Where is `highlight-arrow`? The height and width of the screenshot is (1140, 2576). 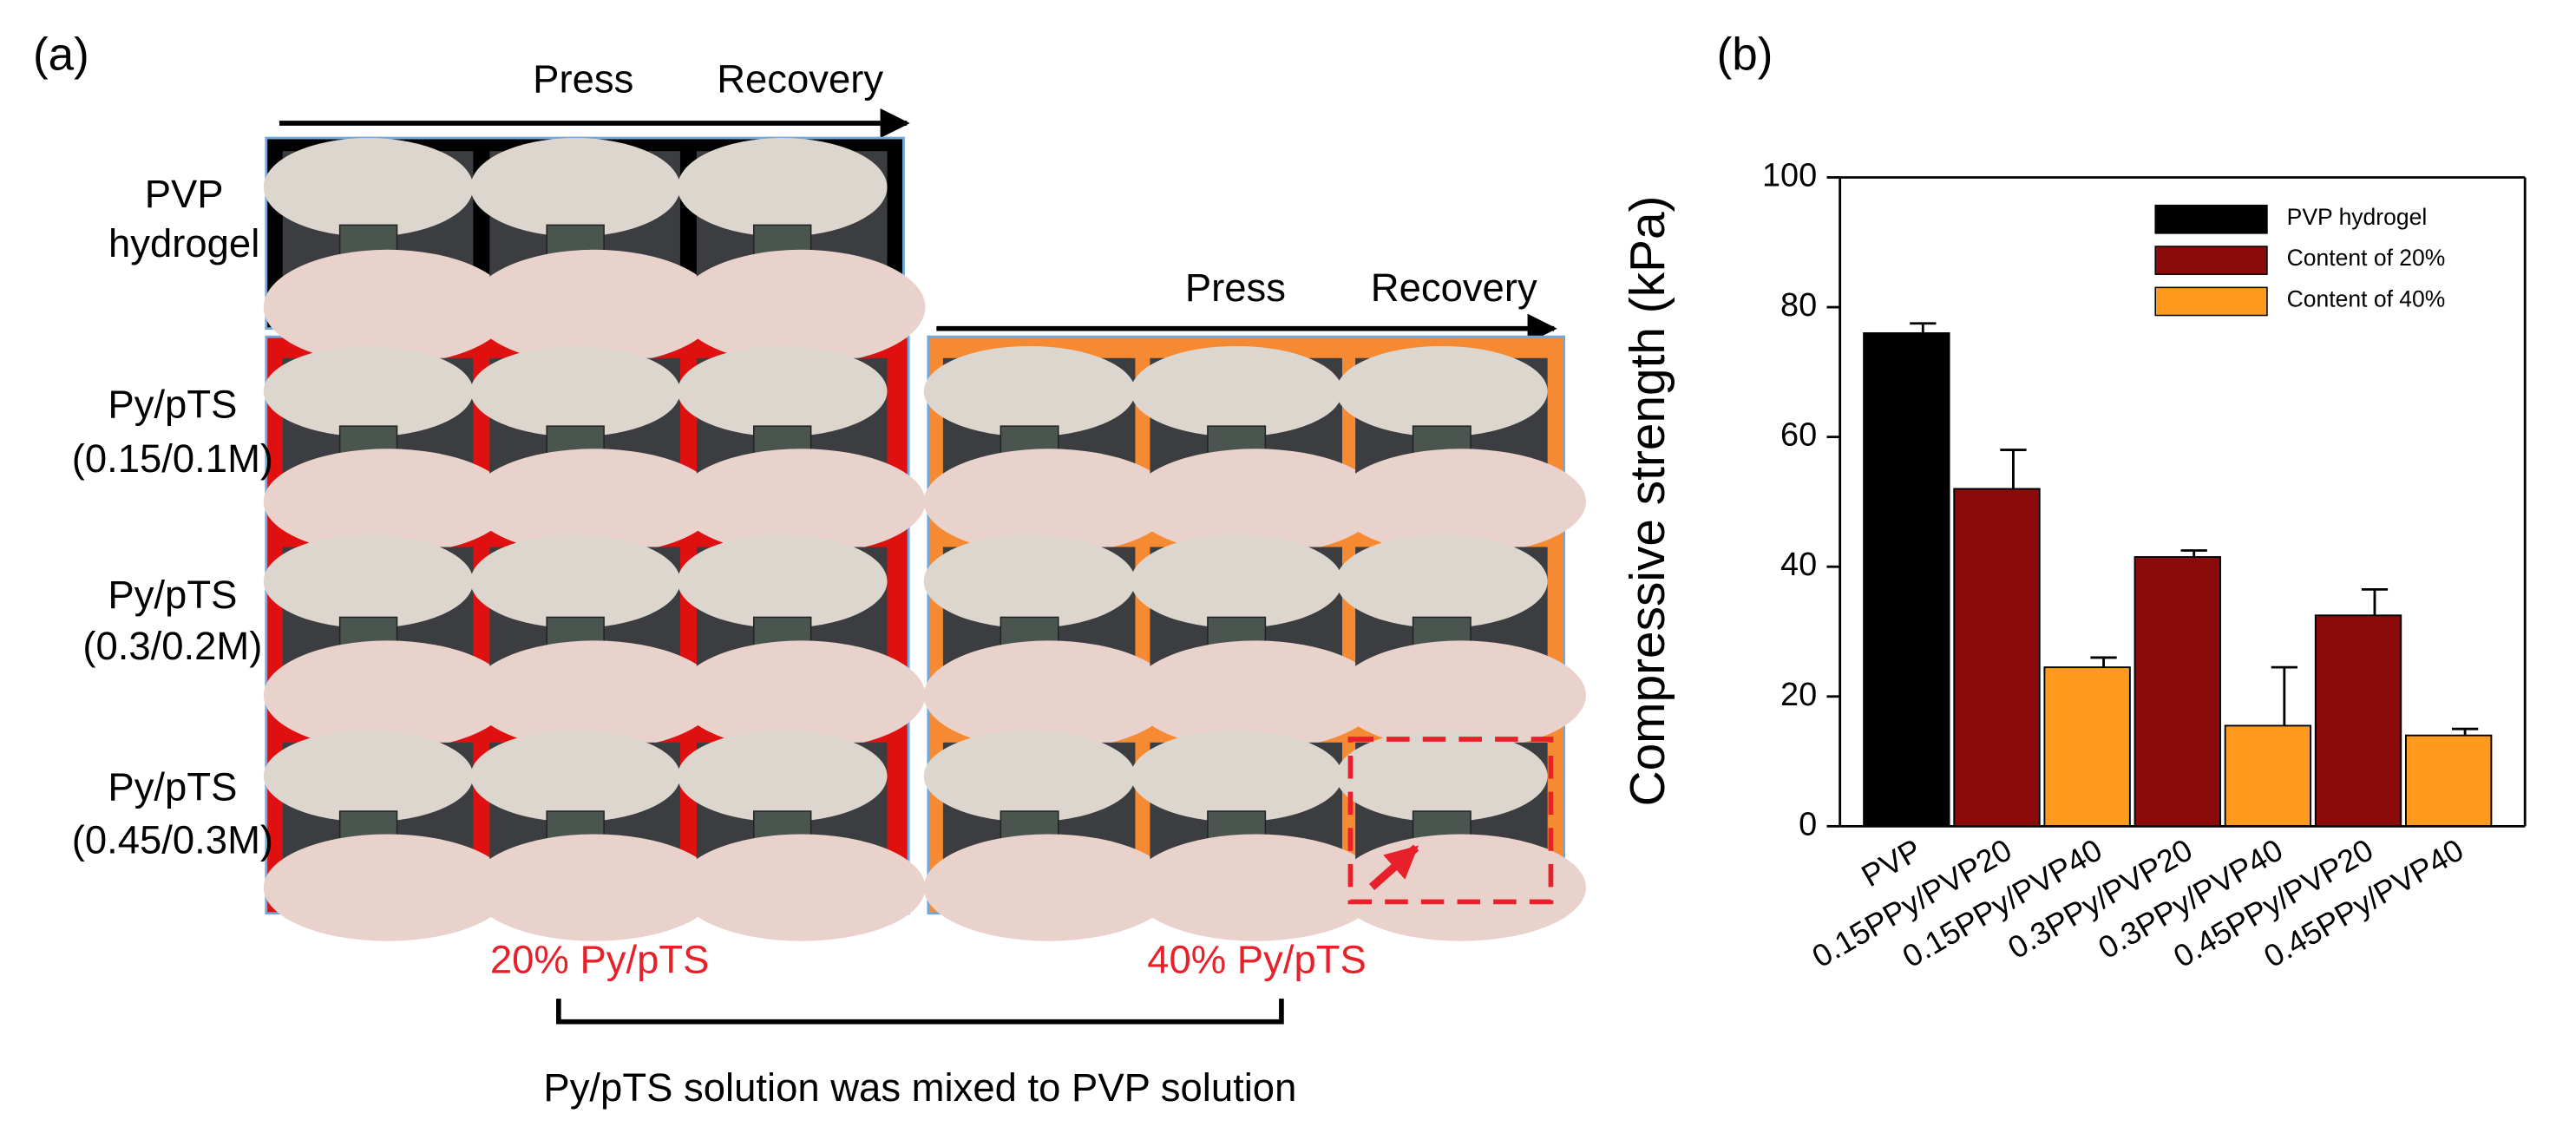
highlight-arrow is located at coordinates (1393, 867).